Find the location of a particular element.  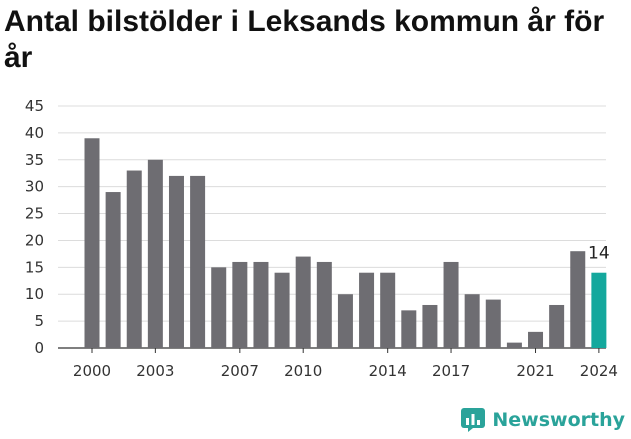

brand-logo: Newsworthy is located at coordinates (542, 420).